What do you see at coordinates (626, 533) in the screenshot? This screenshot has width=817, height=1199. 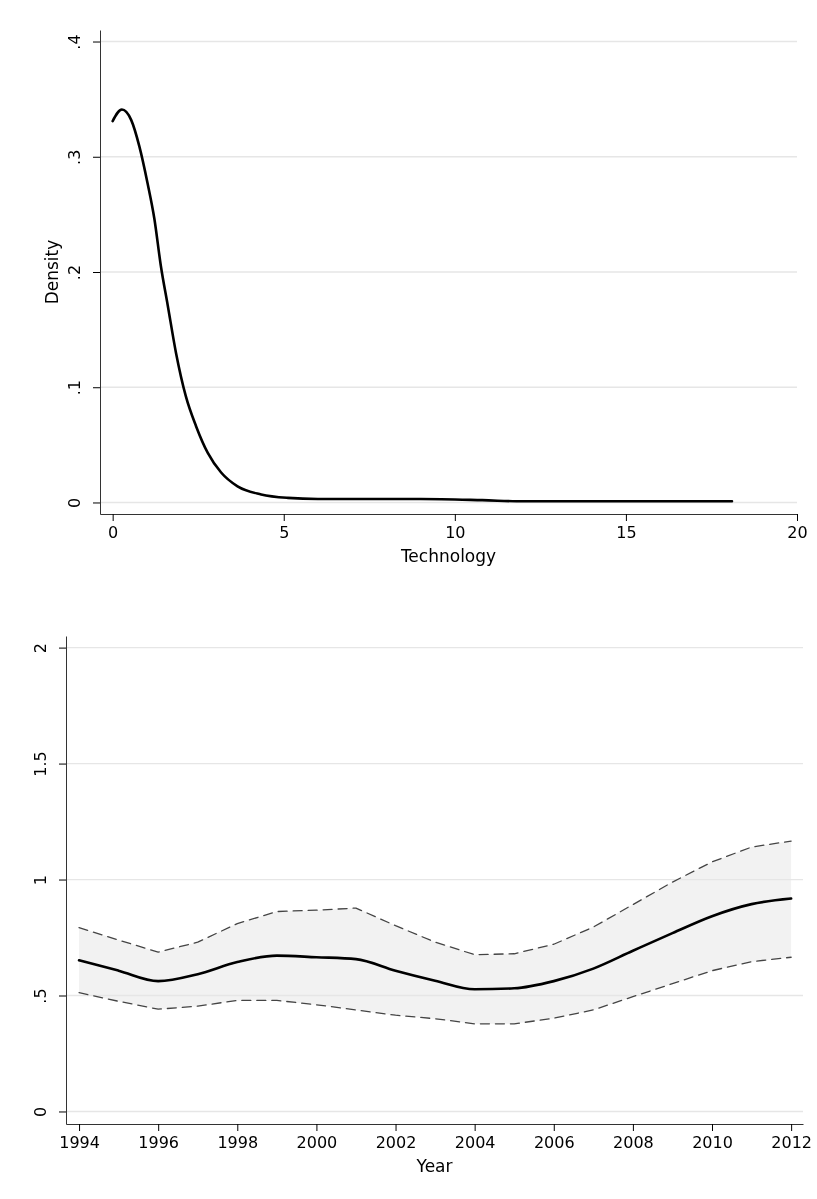 I see `x-tick-label: 15` at bounding box center [626, 533].